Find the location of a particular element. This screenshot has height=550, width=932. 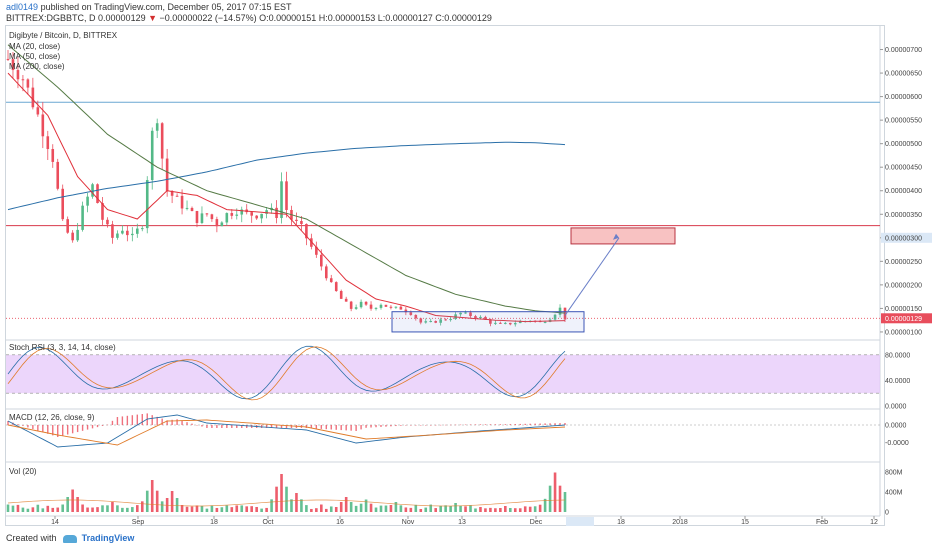

stoch-d-line is located at coordinates (286, 373).